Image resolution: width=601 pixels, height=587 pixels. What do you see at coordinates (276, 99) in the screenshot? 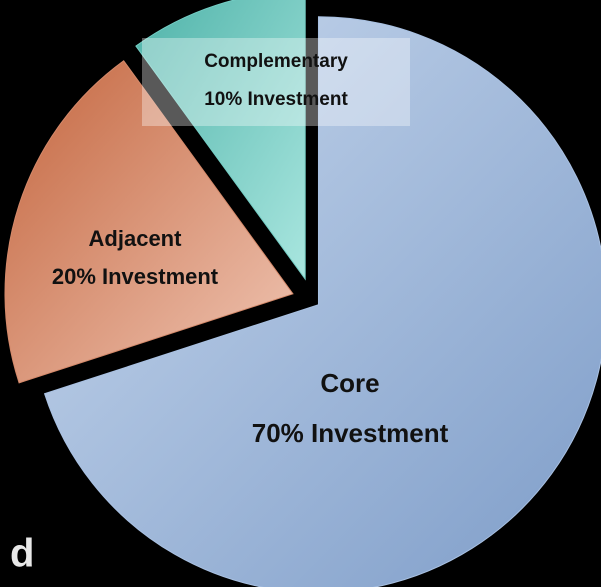
I see `slice-value-label: 10% Investment` at bounding box center [276, 99].